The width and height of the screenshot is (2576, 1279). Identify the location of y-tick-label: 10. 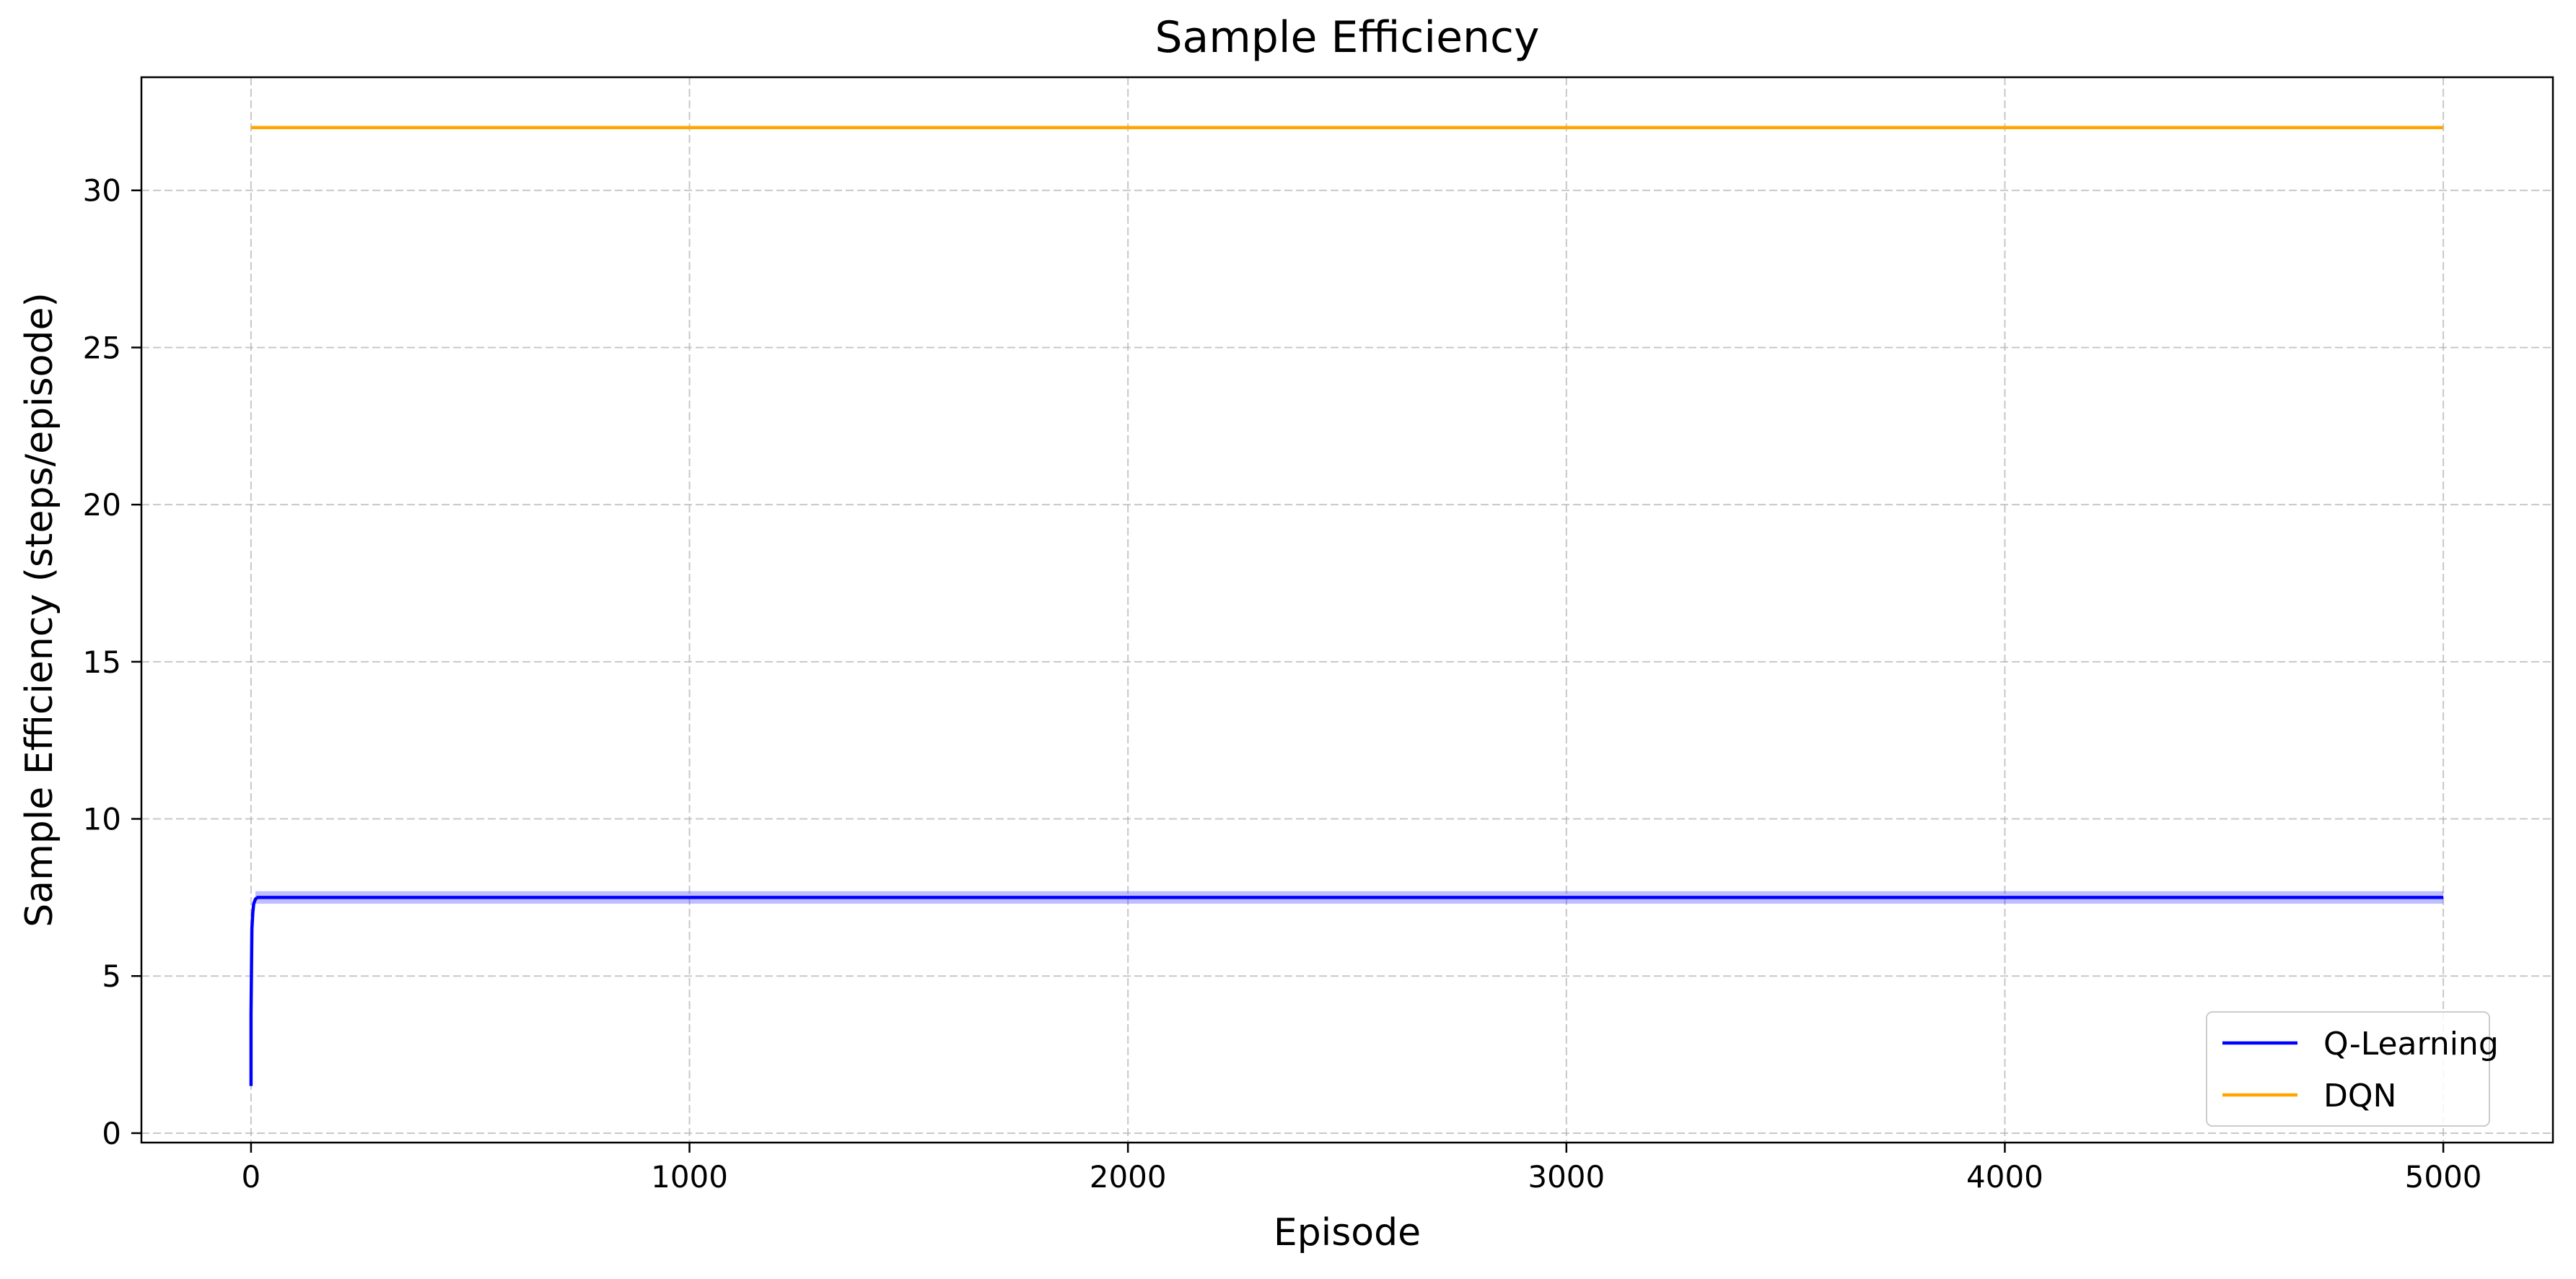
(102, 819).